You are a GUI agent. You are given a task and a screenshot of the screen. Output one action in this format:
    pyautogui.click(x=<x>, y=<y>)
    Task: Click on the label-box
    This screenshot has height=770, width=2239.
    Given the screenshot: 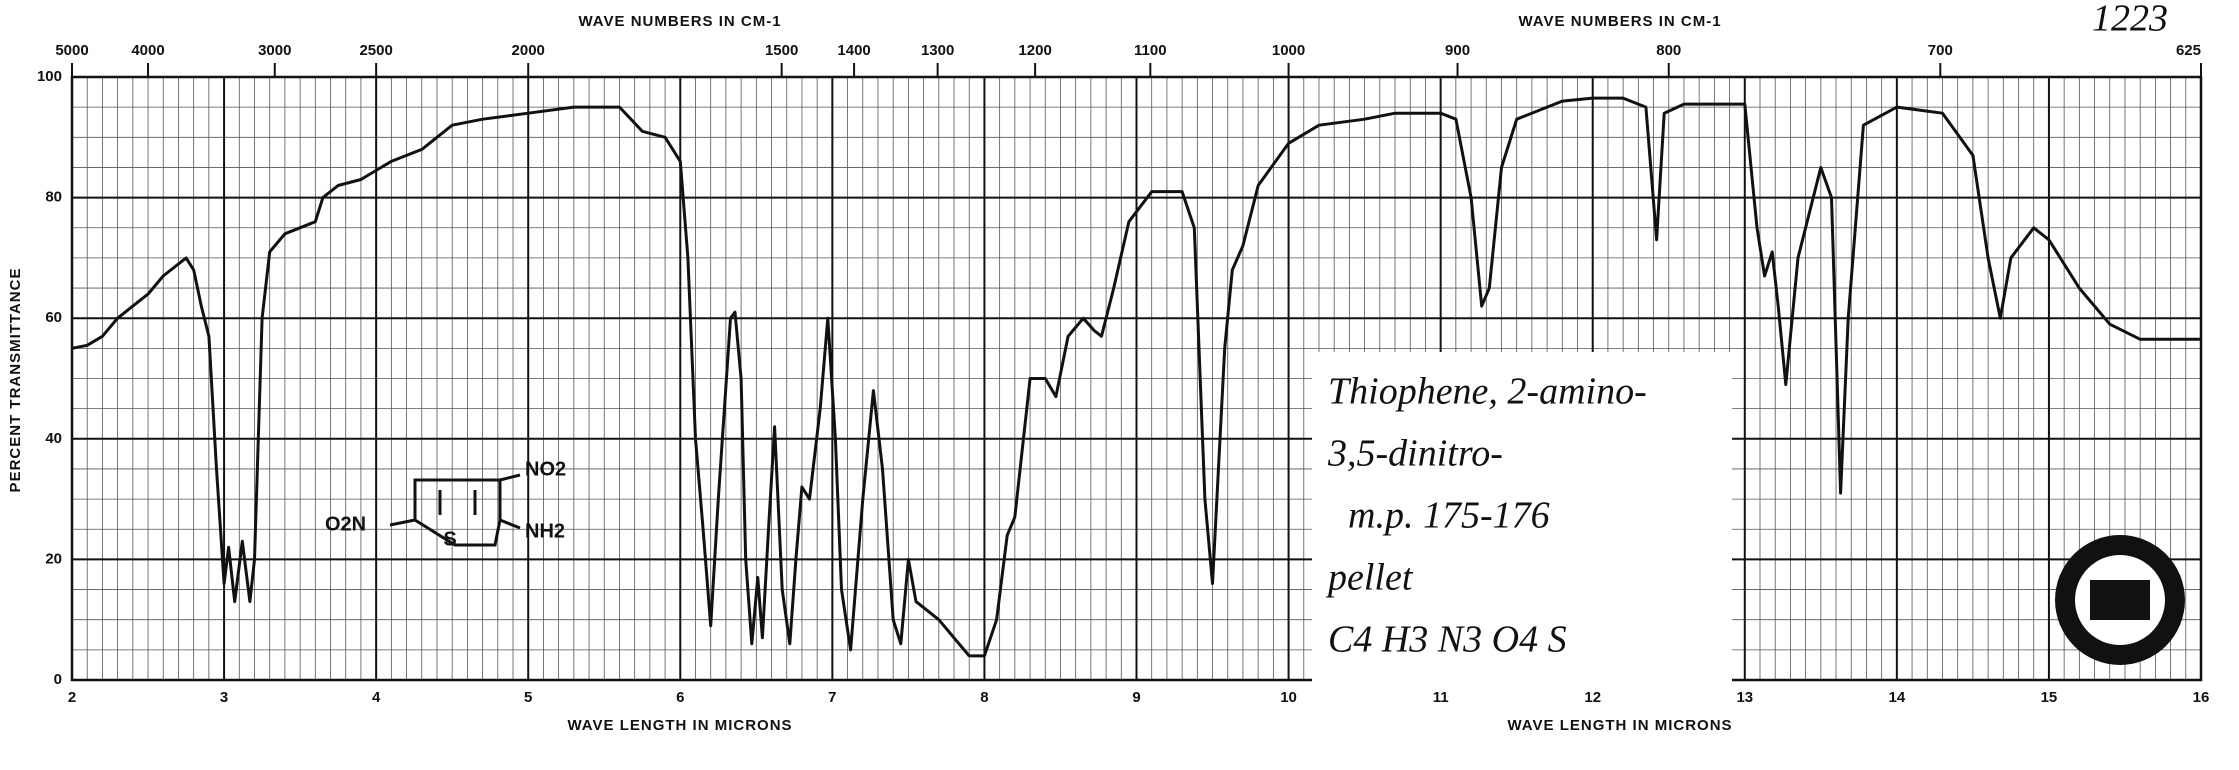 What is the action you would take?
    pyautogui.click(x=1522, y=517)
    